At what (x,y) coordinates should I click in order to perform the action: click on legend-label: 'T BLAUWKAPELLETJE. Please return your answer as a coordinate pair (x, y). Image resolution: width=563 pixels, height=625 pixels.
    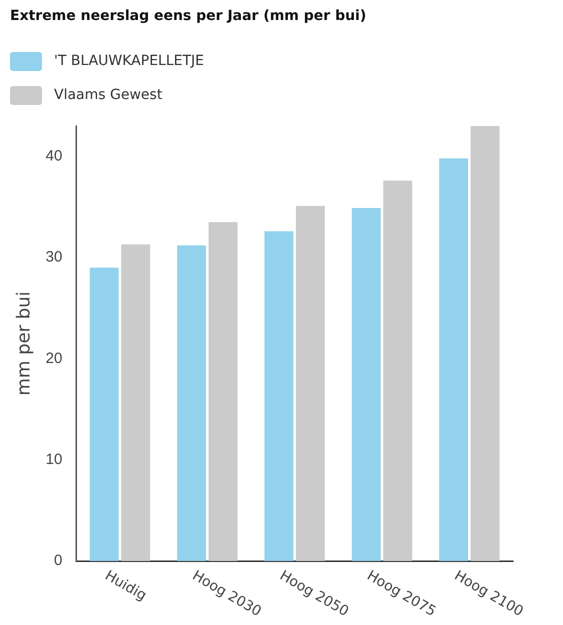
    Looking at the image, I should click on (129, 61).